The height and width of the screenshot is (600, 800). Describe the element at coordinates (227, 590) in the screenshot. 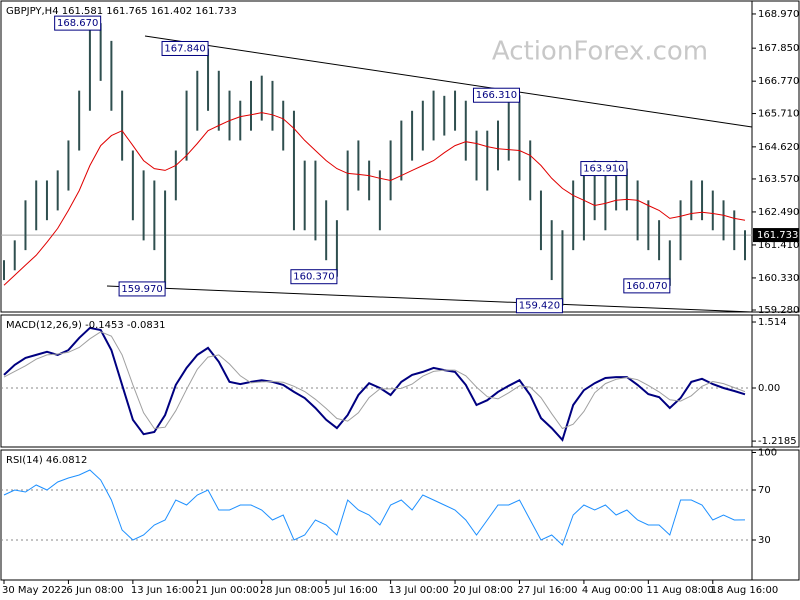

I see `x-tick-label: 21 Jun 00:00` at that location.